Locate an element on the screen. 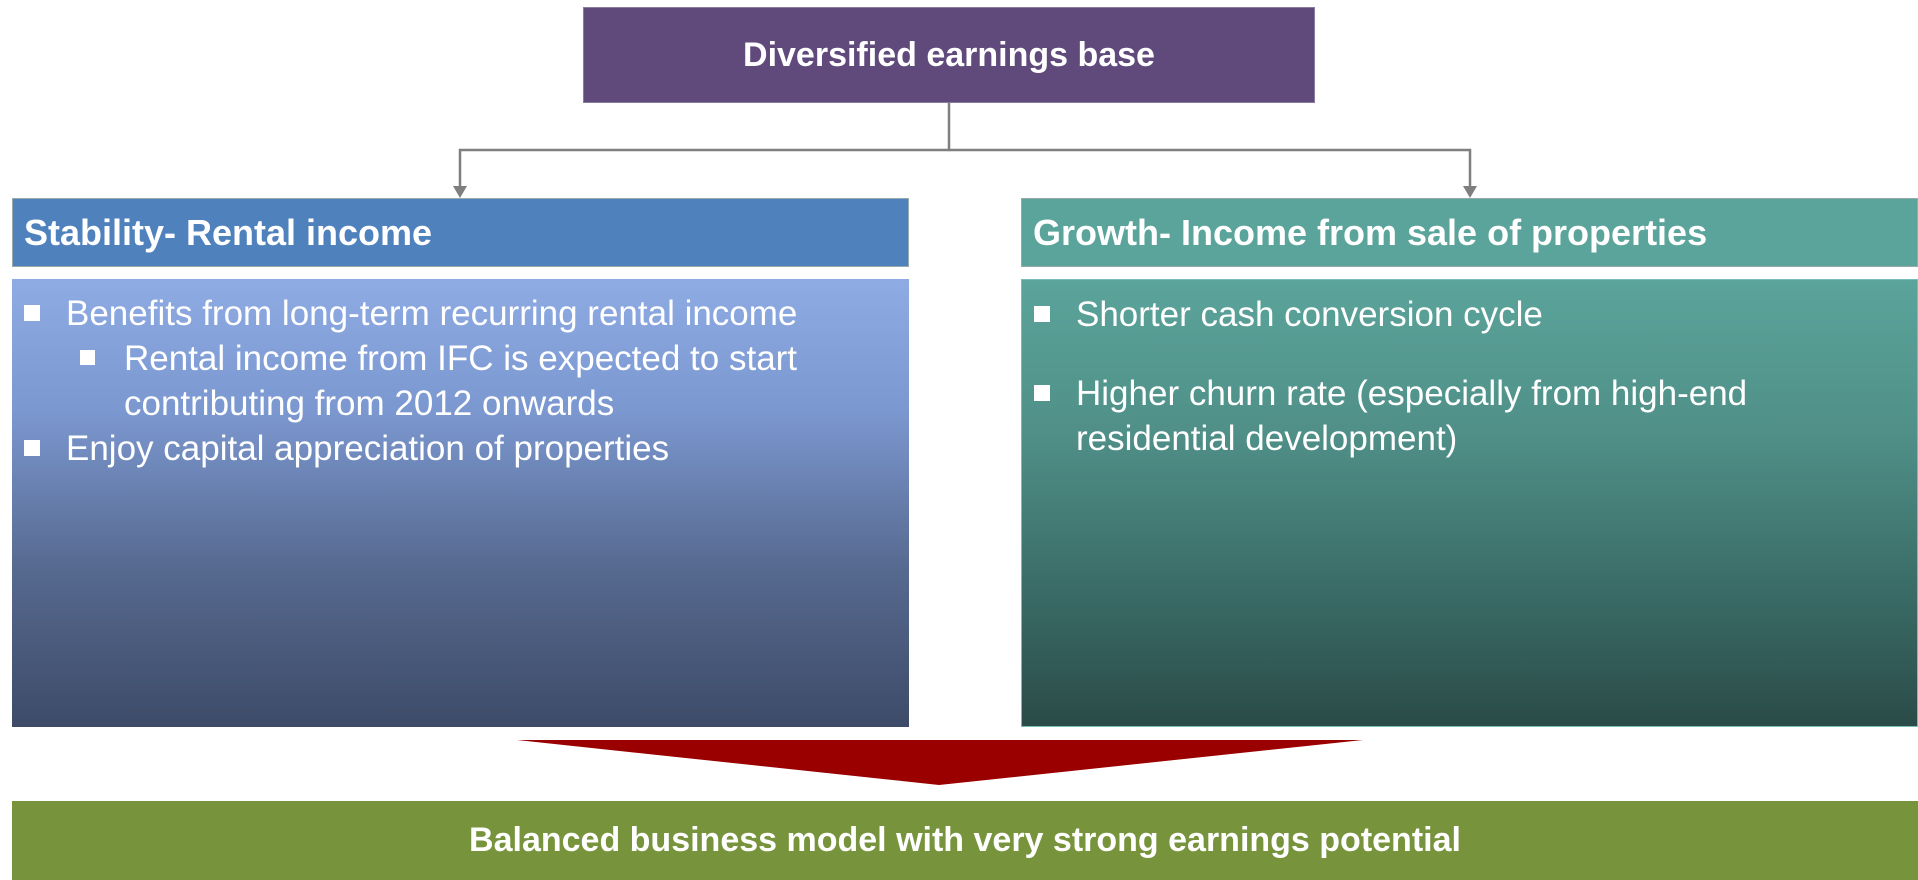  bullet-item: Enjoy capital appreciation of properties is located at coordinates (446, 448).